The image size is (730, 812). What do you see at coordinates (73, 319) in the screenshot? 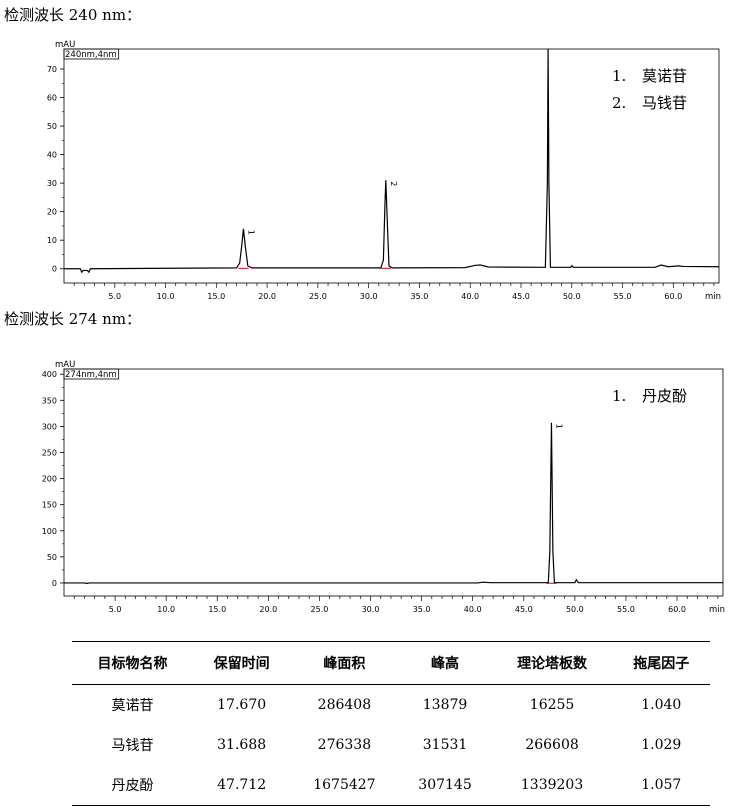
I see `chart-2-section-title: 检测波长 274 nm：` at bounding box center [73, 319].